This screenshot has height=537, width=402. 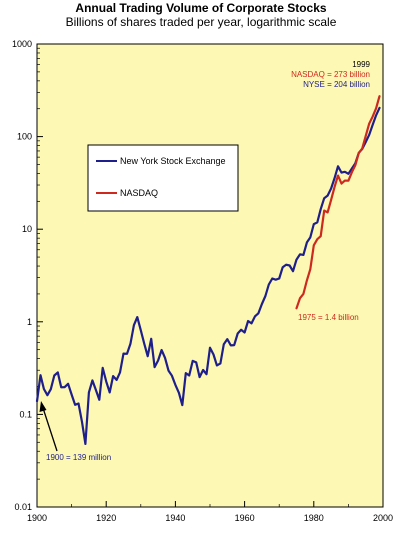 I want to click on annotation-arrow, so click(x=50, y=429).